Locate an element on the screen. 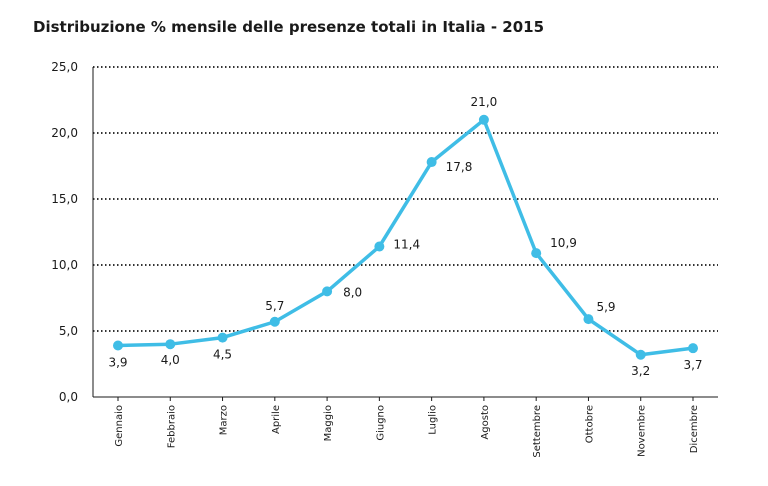  y-tick-label: 20,0 is located at coordinates (64, 133).